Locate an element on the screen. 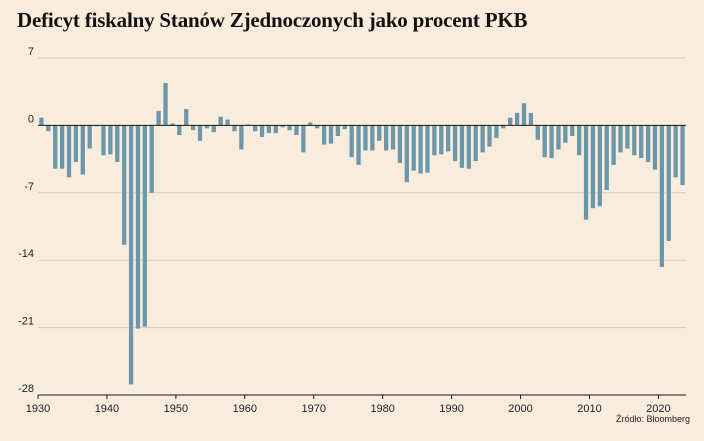  x-tick-label: 1930 is located at coordinates (38, 409).